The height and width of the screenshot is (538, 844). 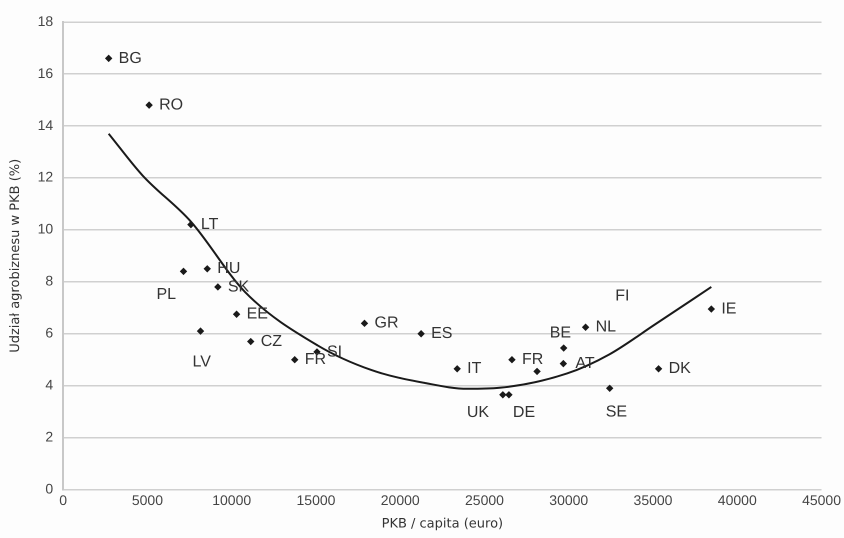 What do you see at coordinates (49, 384) in the screenshot?
I see `y-tick-label: 4` at bounding box center [49, 384].